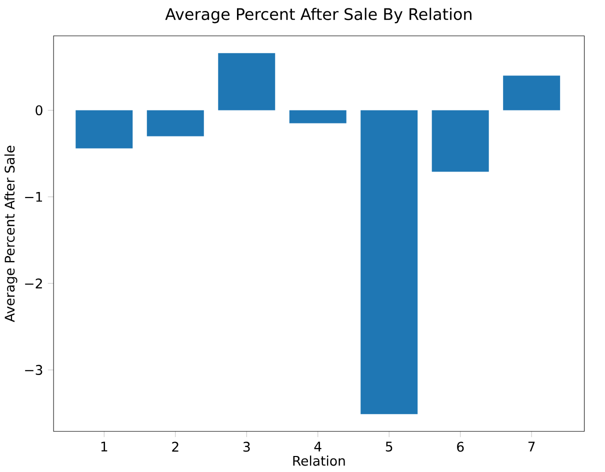  I want to click on x-tick-label: 1, so click(104, 447).